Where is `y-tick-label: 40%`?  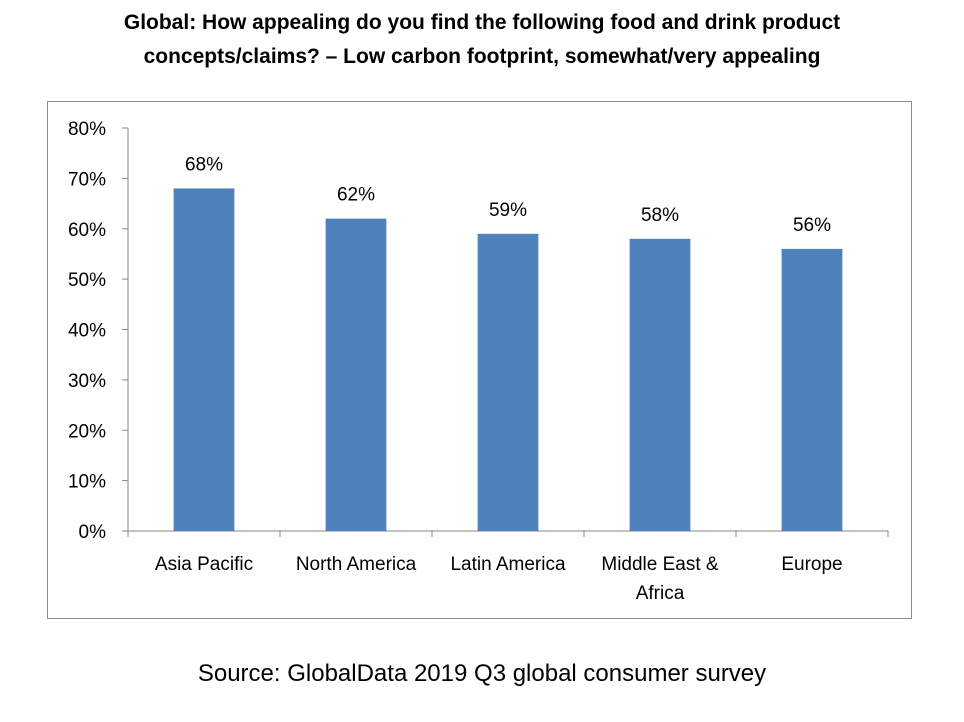
y-tick-label: 40% is located at coordinates (87, 331).